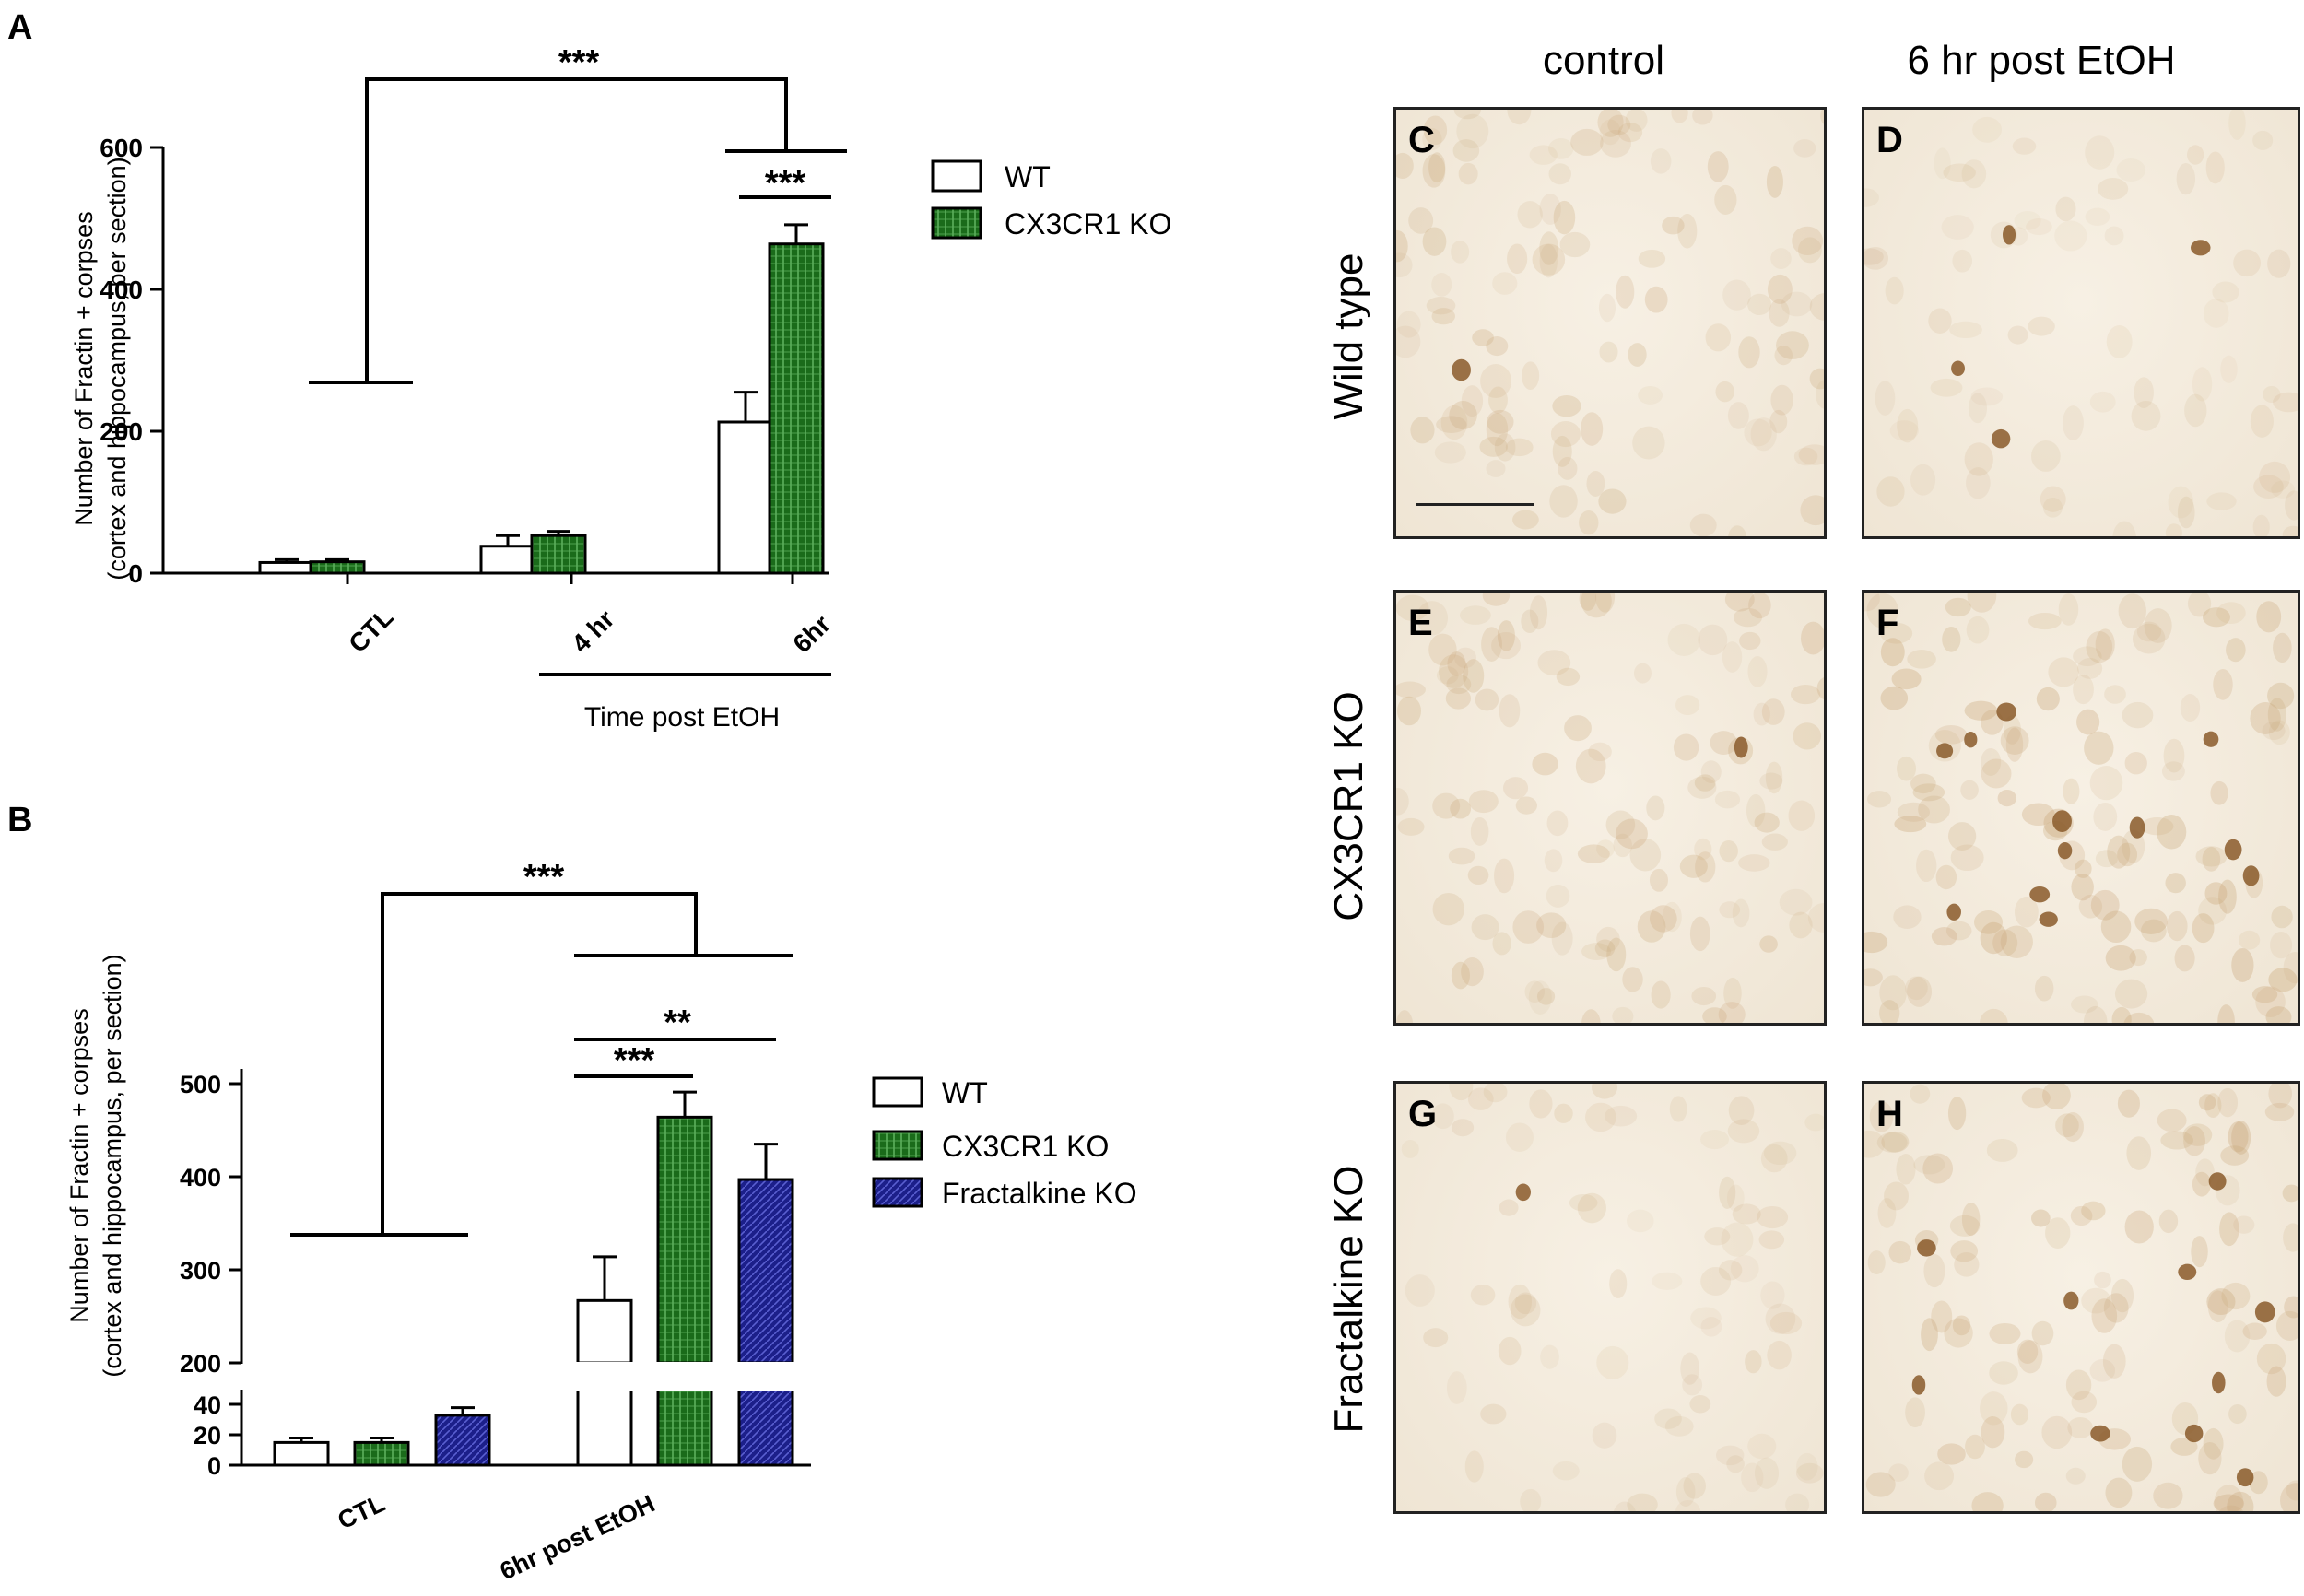 Image resolution: width=2304 pixels, height=1596 pixels. I want to click on chart-b-ylabel-line2: (cortex and hippocampus, per section), so click(112, 1166).